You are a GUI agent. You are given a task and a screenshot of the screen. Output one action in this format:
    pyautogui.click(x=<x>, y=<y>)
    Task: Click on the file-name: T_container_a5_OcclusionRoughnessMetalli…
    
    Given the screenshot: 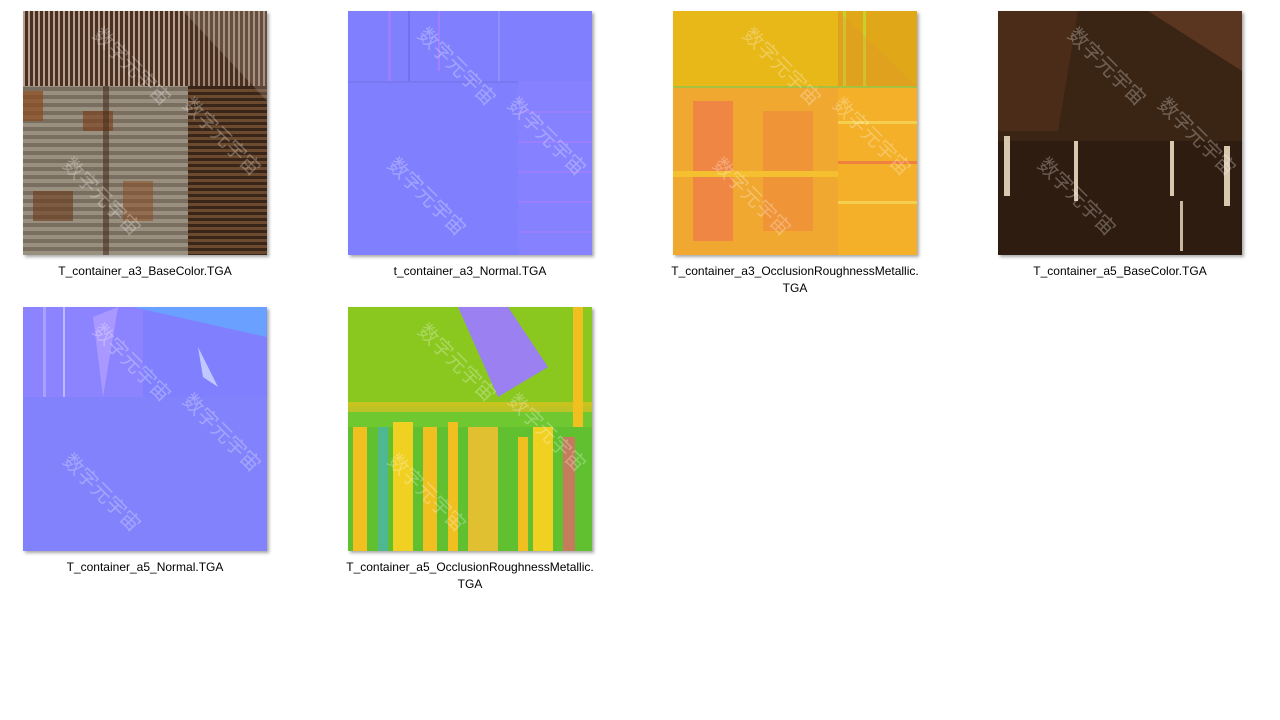 What is the action you would take?
    pyautogui.click(x=470, y=575)
    